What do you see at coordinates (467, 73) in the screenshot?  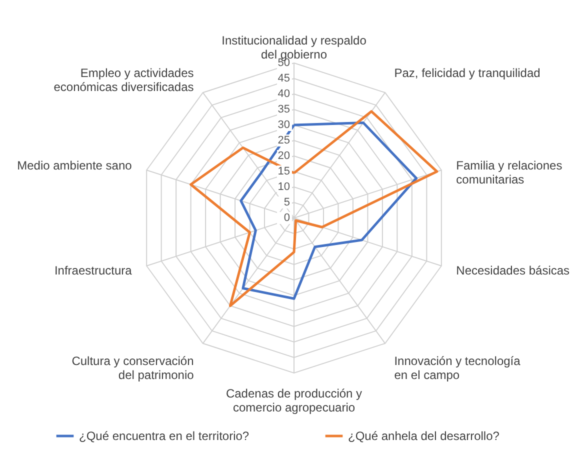 I see `spoke-label: Paz, felicidad y tranquilidad` at bounding box center [467, 73].